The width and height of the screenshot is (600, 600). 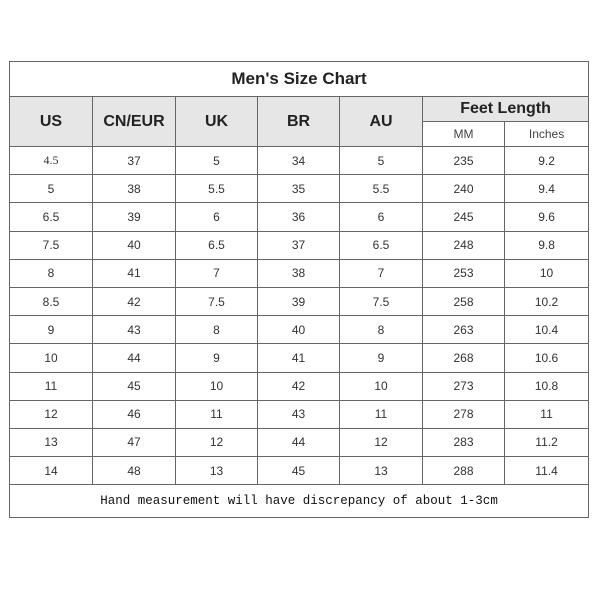 I want to click on cell-inches: 11, so click(x=546, y=414).